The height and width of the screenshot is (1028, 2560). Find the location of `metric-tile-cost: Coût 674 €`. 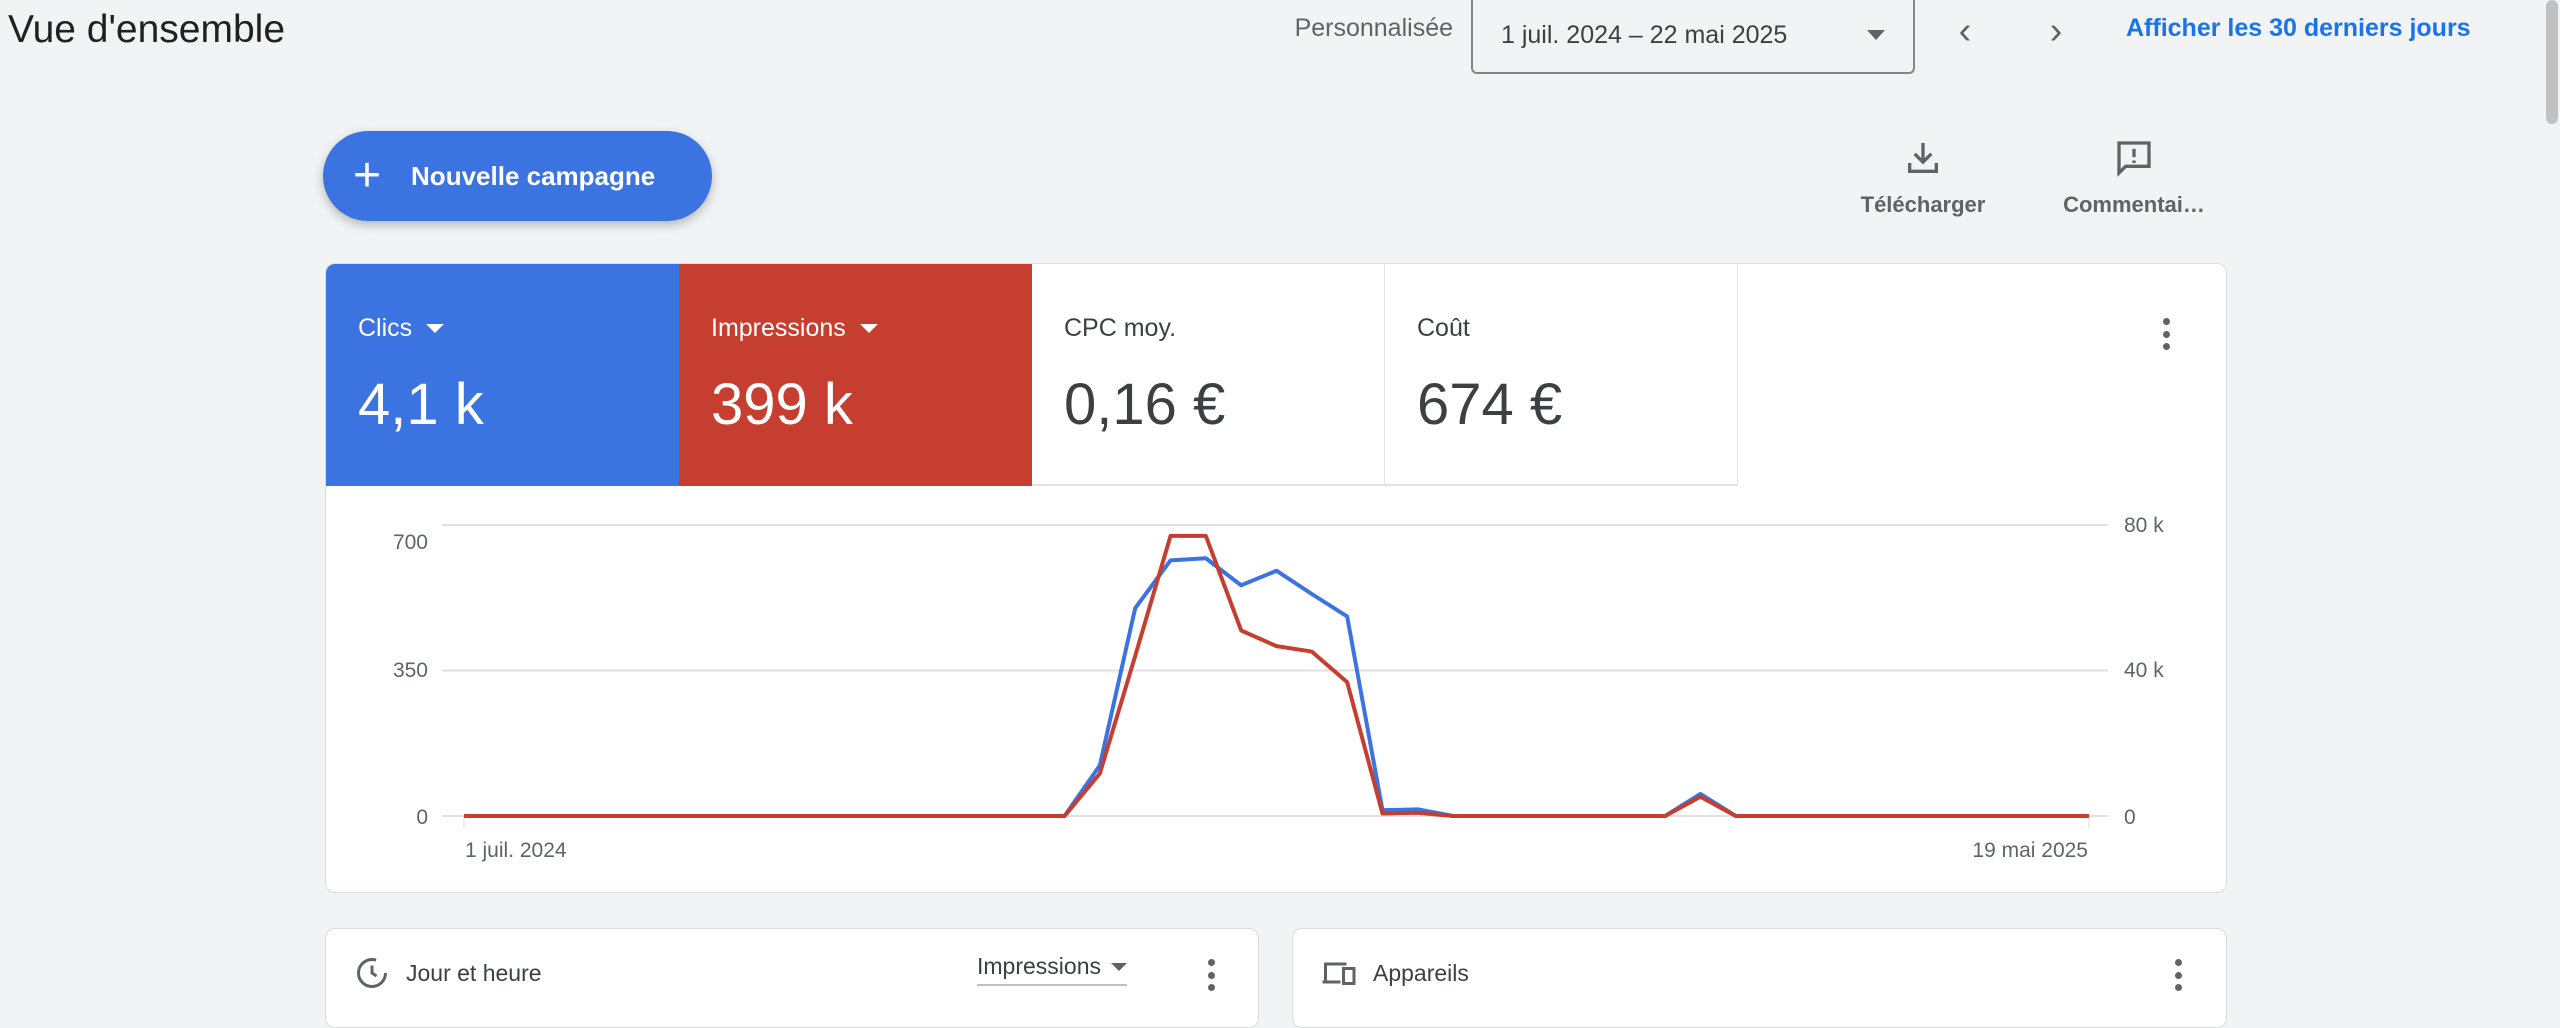

metric-tile-cost: Coût 674 € is located at coordinates (1561, 375).